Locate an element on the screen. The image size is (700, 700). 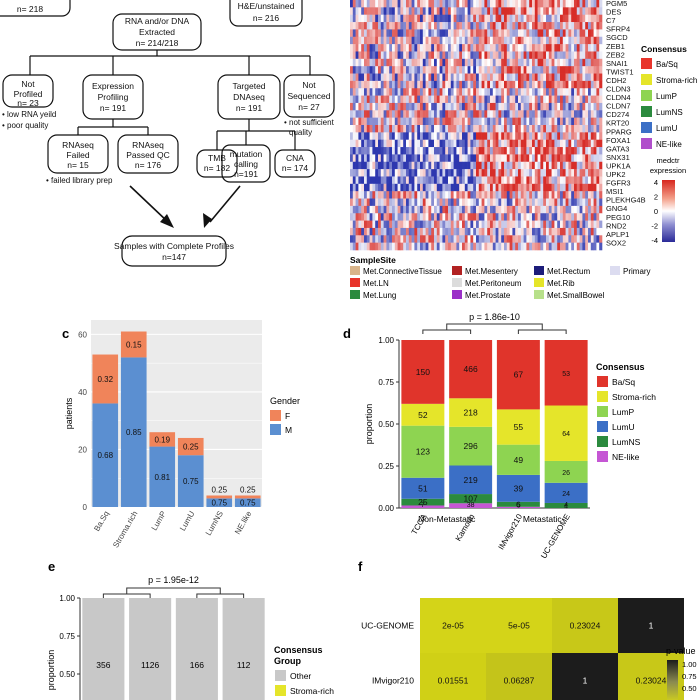
panel-c-bar-f is located at coordinates (133, 344).